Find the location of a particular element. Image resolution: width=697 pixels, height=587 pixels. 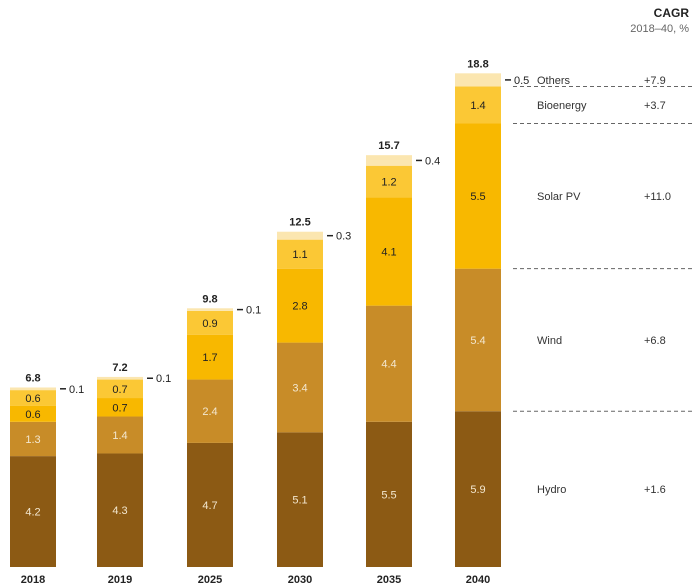

x-tick-label: 2035 is located at coordinates (389, 580).